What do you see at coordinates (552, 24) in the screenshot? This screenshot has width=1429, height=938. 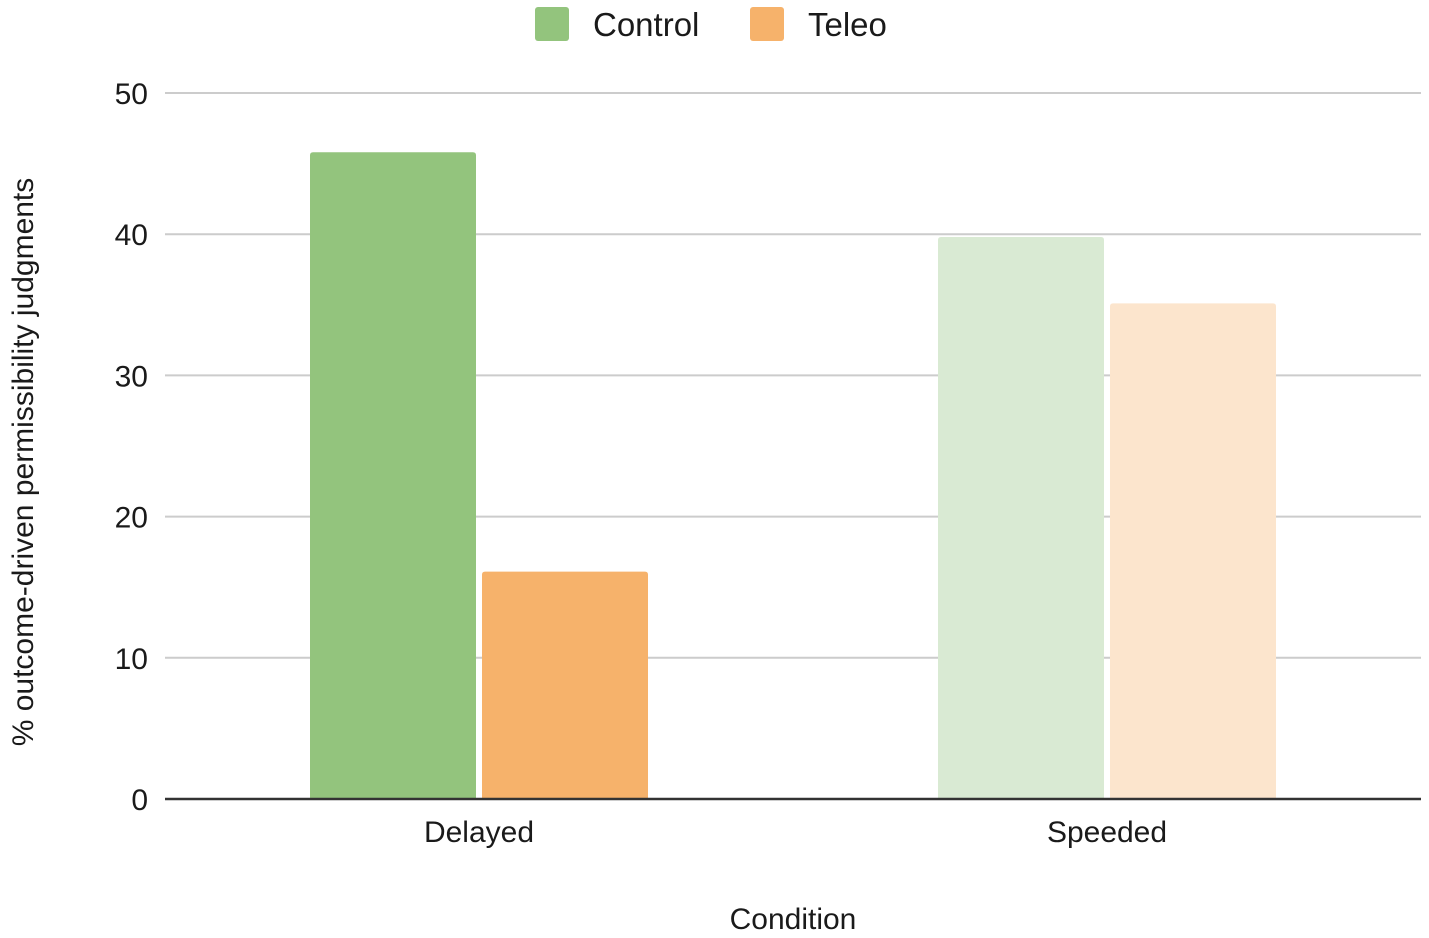 I see `legend-swatch-control` at bounding box center [552, 24].